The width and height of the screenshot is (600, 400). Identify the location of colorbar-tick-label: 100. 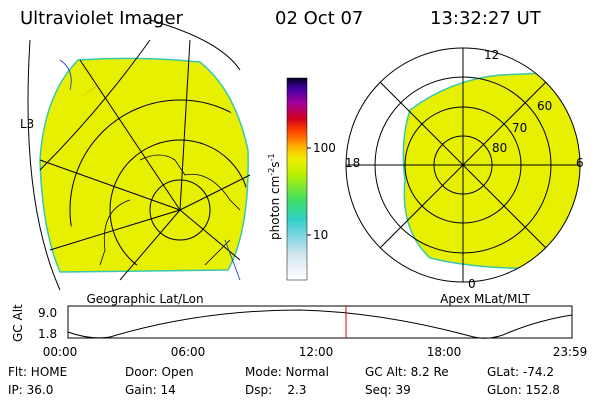
(324, 148).